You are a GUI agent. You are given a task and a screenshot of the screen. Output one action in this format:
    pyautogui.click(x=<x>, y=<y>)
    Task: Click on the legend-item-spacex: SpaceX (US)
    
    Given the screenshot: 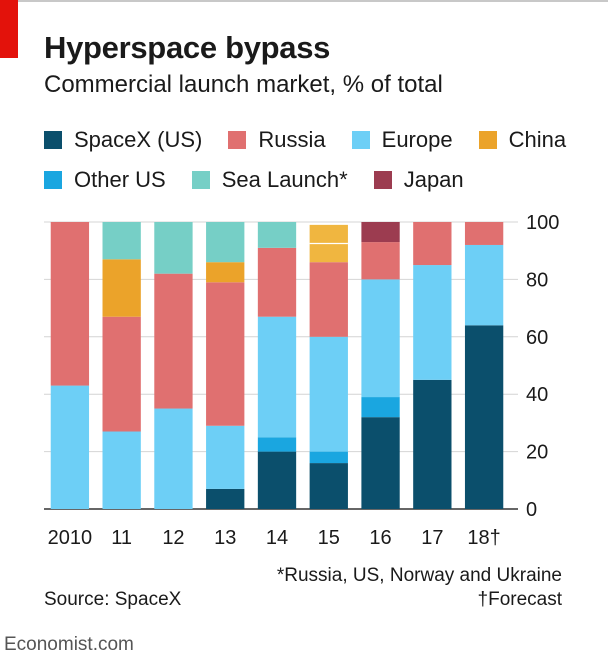 What is the action you would take?
    pyautogui.click(x=123, y=140)
    